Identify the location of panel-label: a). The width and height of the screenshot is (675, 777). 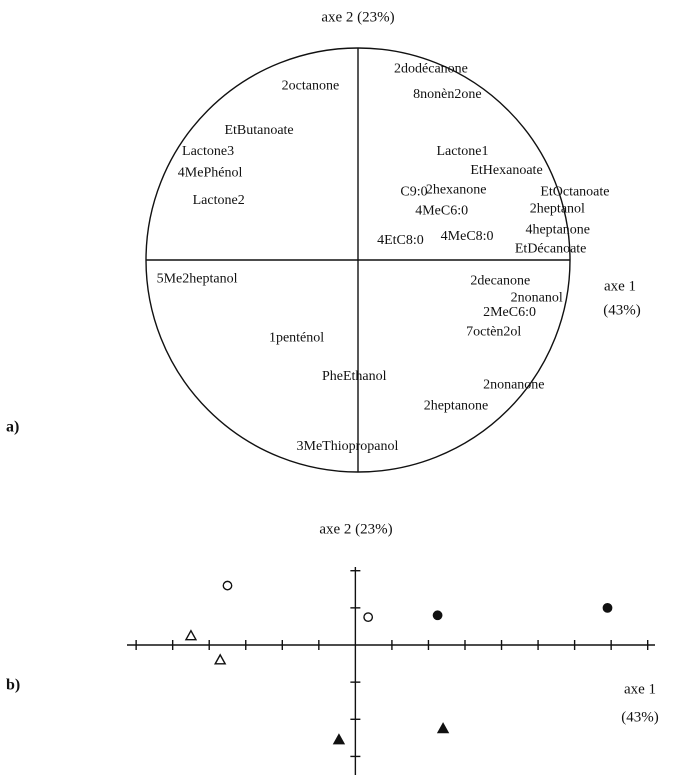
(12, 427).